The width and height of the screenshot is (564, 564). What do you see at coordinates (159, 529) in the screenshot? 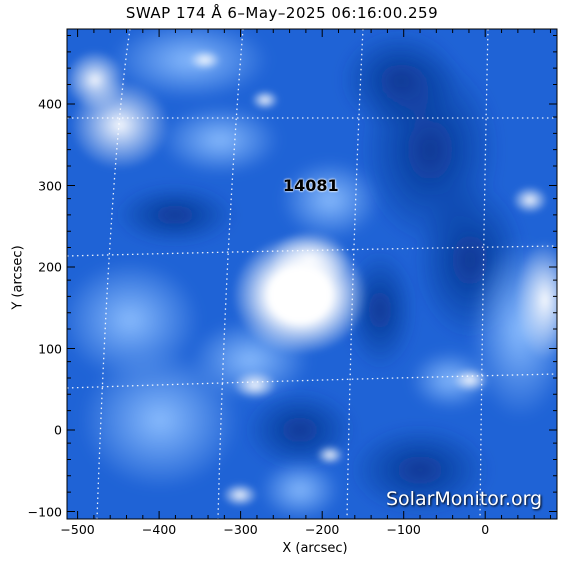
I see `x-tick-label: −400` at bounding box center [159, 529].